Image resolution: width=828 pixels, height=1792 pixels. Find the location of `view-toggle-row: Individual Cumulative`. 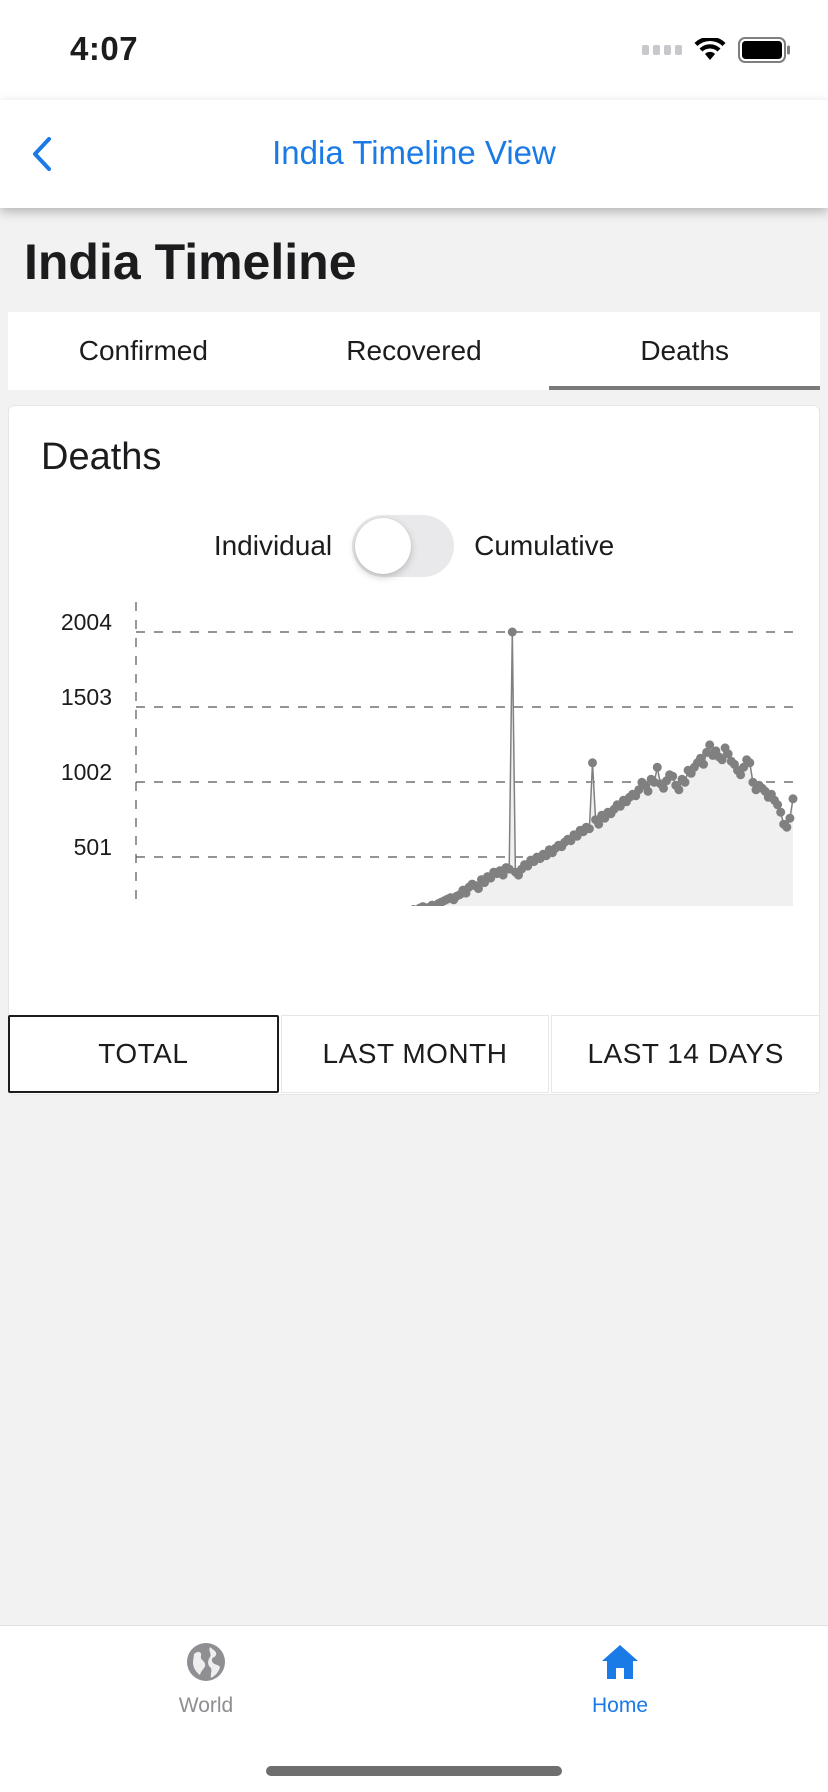

view-toggle-row: Individual Cumulative is located at coordinates (414, 546).